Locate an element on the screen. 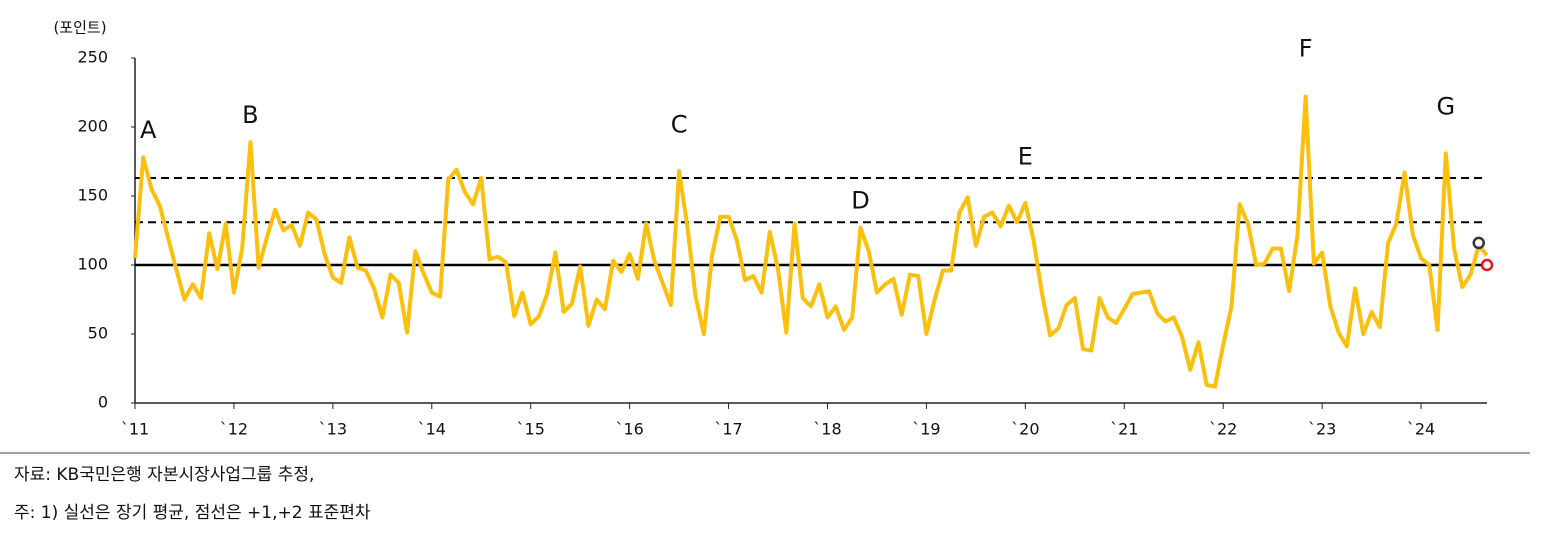  y-tick-label: 200 is located at coordinates (92, 126).